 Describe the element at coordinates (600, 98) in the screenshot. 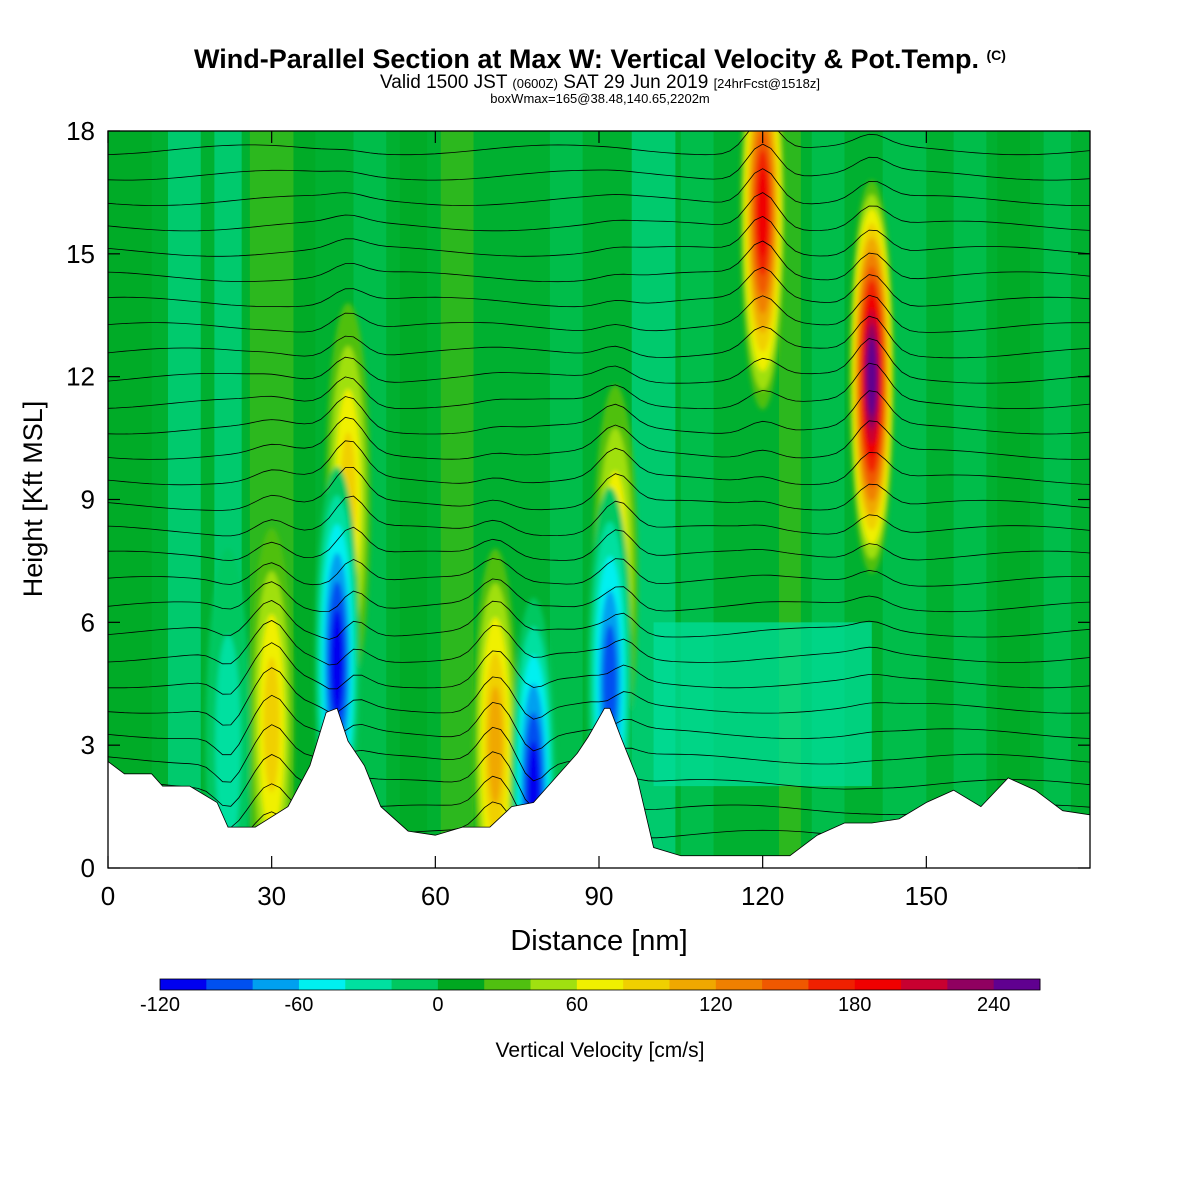

I see `box-info: boxWmax=165@38.48,140.65,2202m` at that location.